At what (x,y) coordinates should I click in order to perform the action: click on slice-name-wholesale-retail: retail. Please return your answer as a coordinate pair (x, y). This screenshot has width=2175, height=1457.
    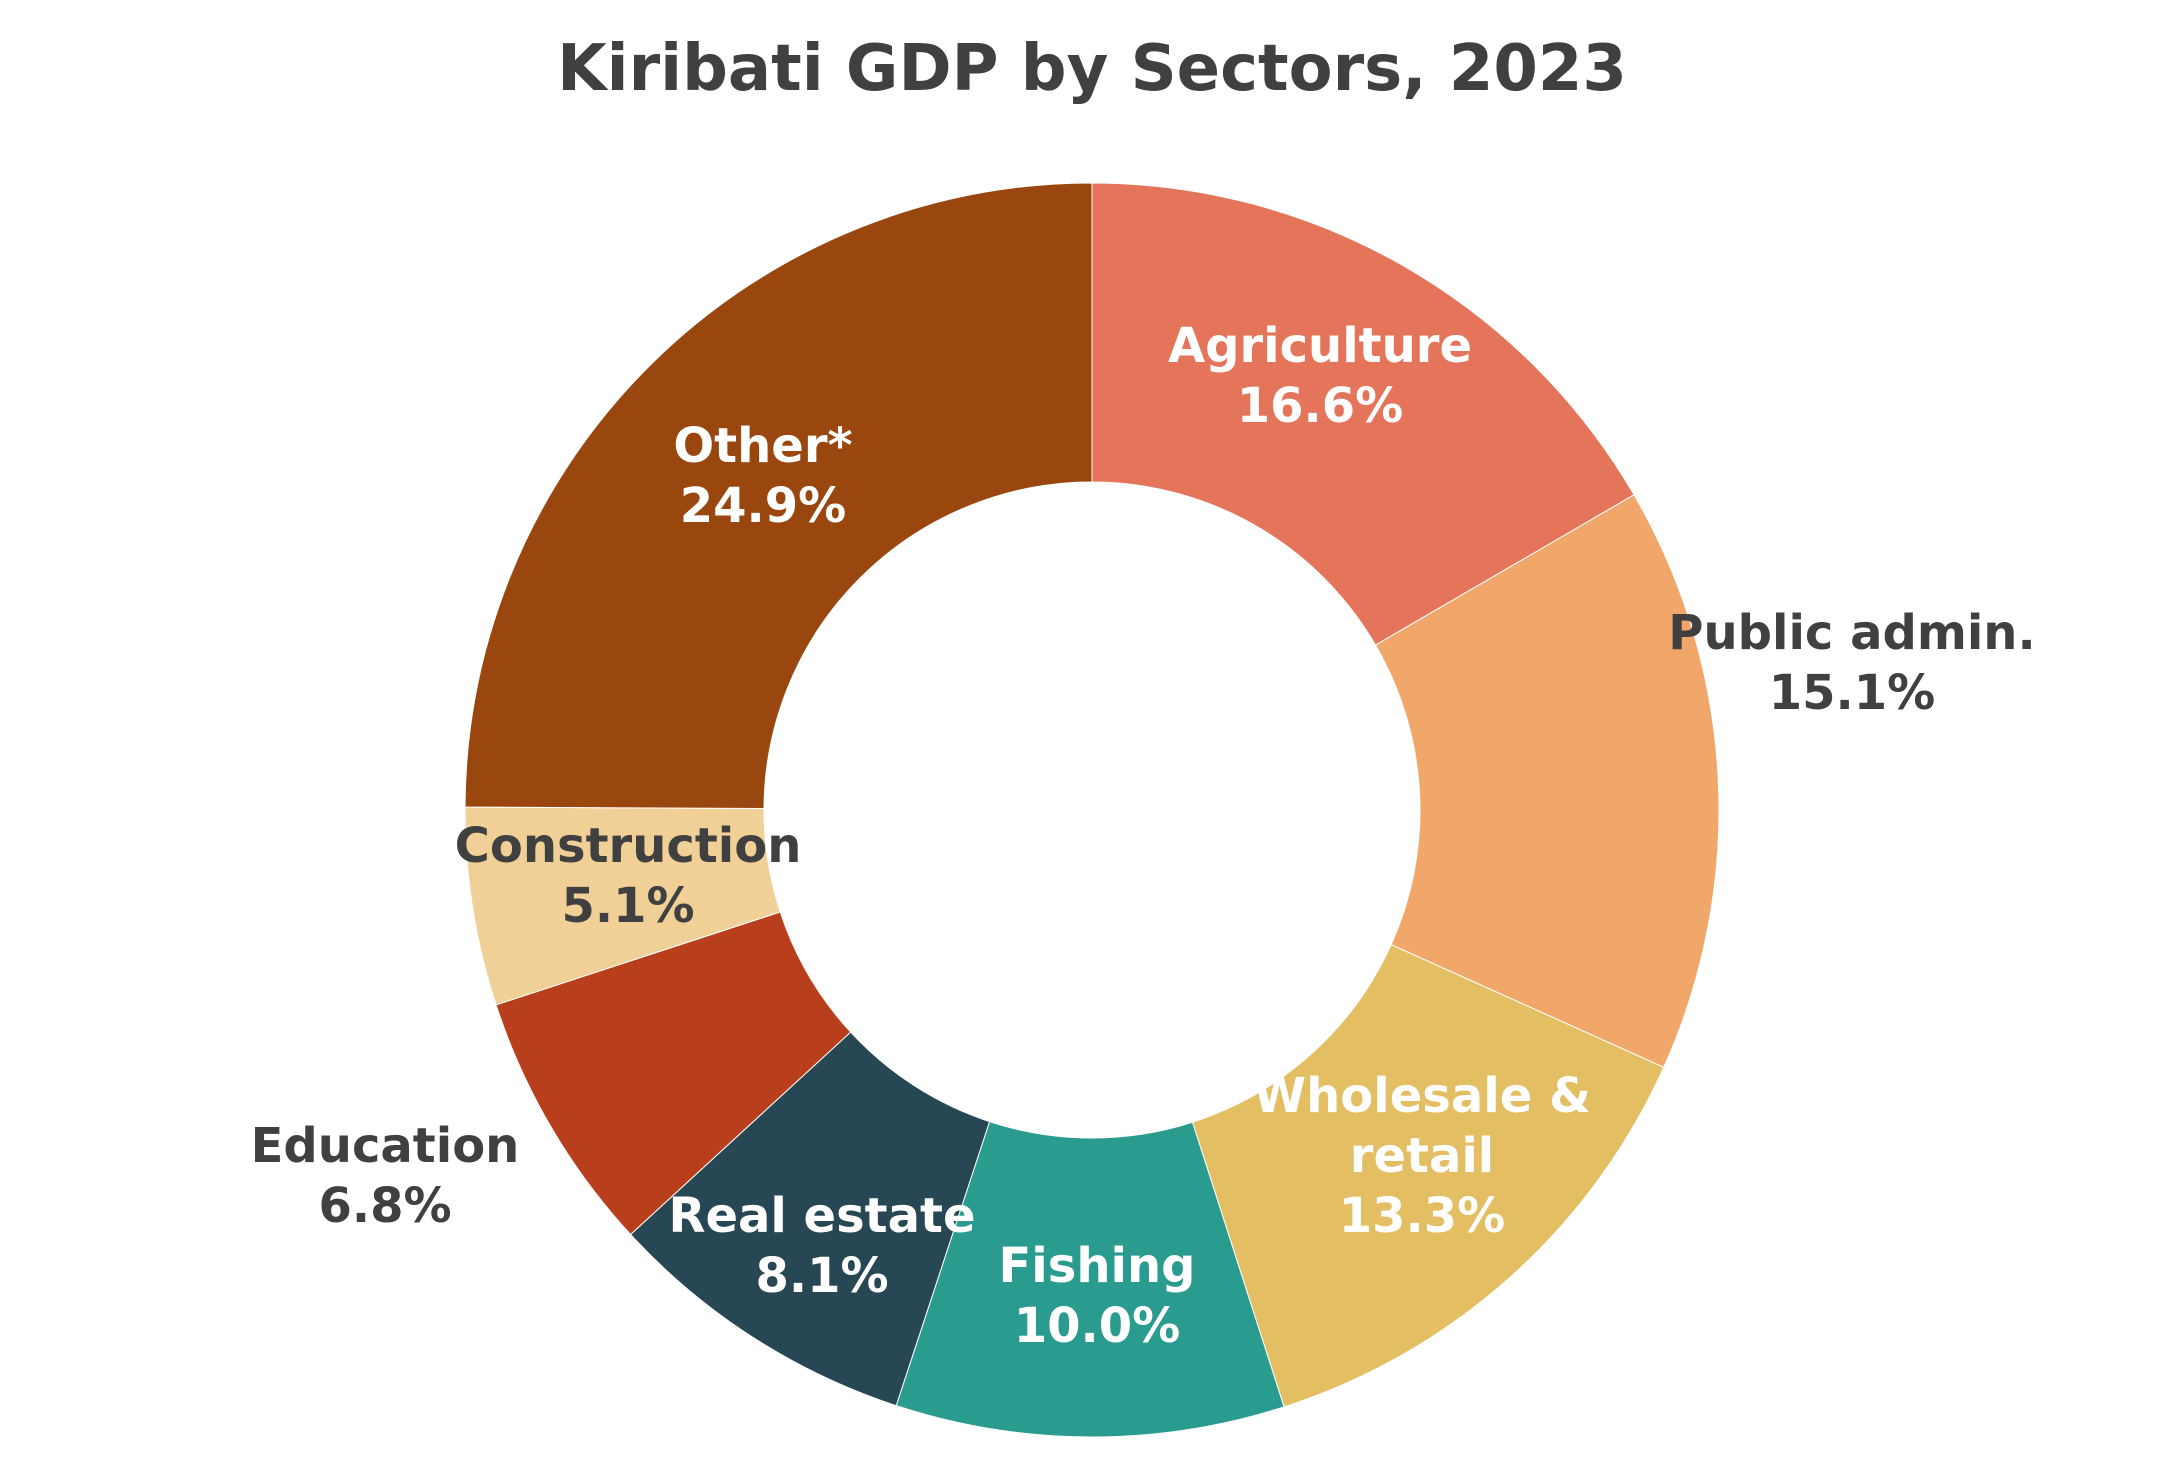
    Looking at the image, I should click on (1422, 1156).